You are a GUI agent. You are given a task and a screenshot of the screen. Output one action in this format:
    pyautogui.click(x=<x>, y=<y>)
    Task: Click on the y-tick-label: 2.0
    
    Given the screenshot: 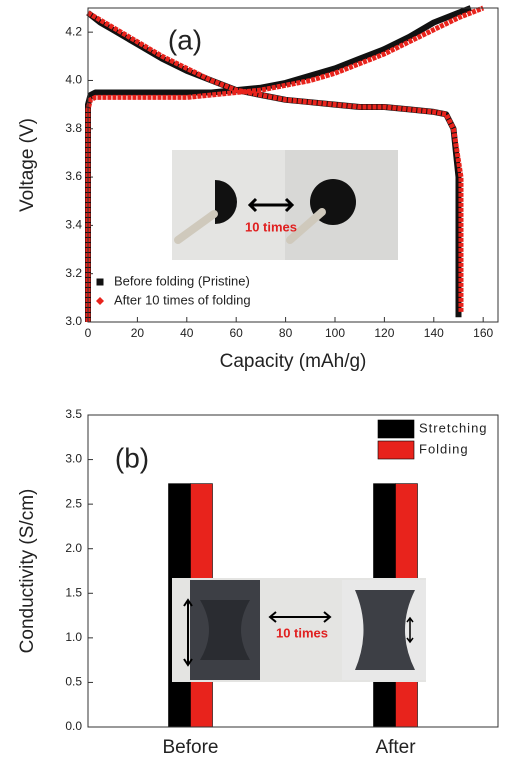 What is the action you would take?
    pyautogui.click(x=73, y=548)
    